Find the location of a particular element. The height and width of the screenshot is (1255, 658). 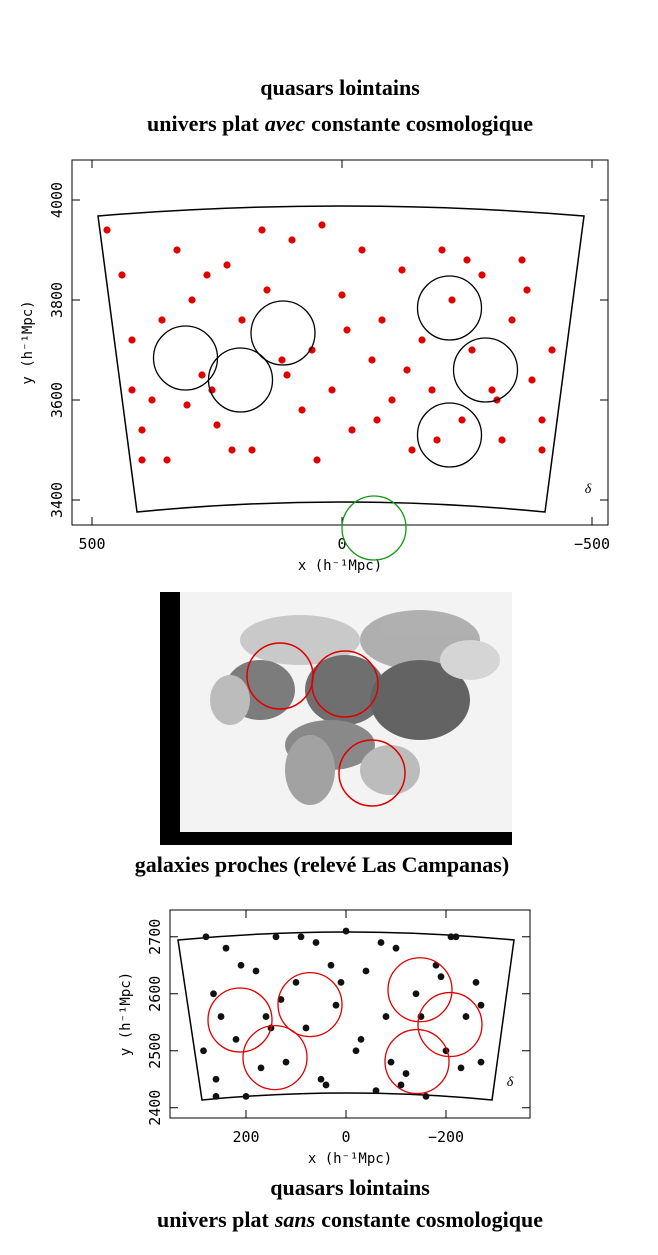

x-tick-label: −500 is located at coordinates (592, 544).